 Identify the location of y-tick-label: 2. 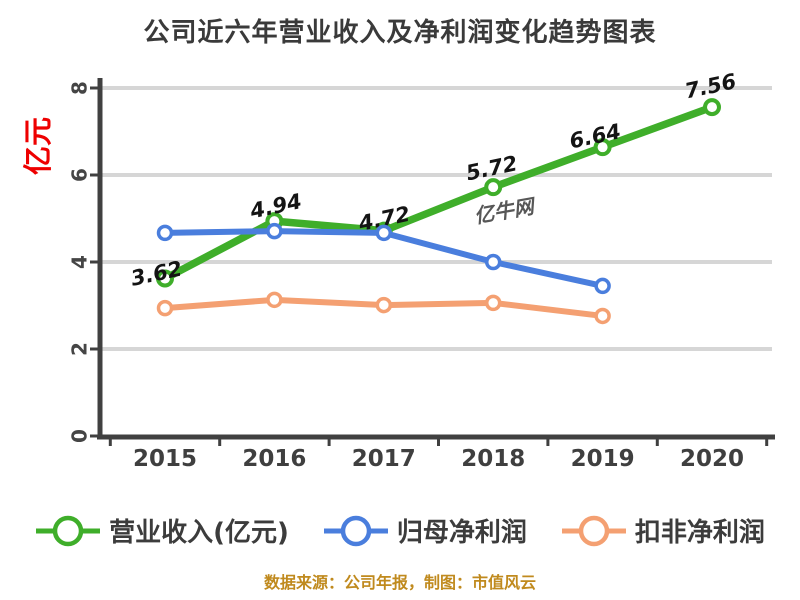
(80, 349).